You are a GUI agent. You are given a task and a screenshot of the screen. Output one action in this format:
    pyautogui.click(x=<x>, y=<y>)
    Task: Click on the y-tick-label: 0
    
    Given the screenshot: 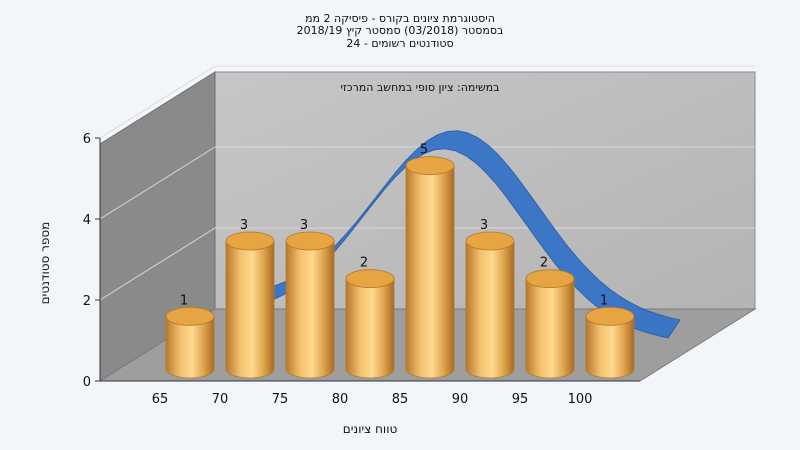 What is the action you would take?
    pyautogui.click(x=87, y=382)
    